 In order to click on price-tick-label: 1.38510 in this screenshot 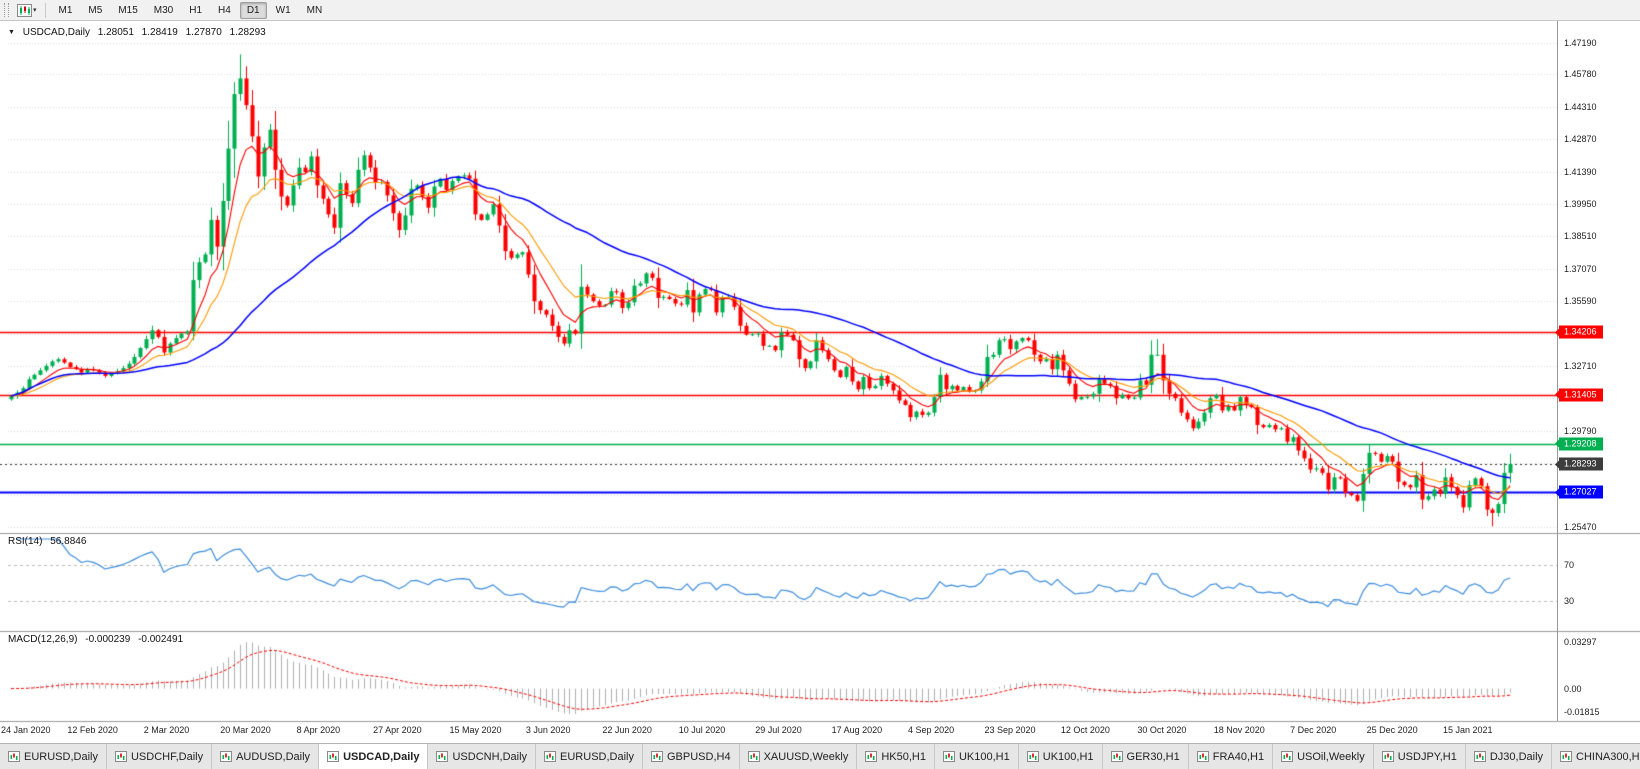, I will do `click(1580, 236)`.